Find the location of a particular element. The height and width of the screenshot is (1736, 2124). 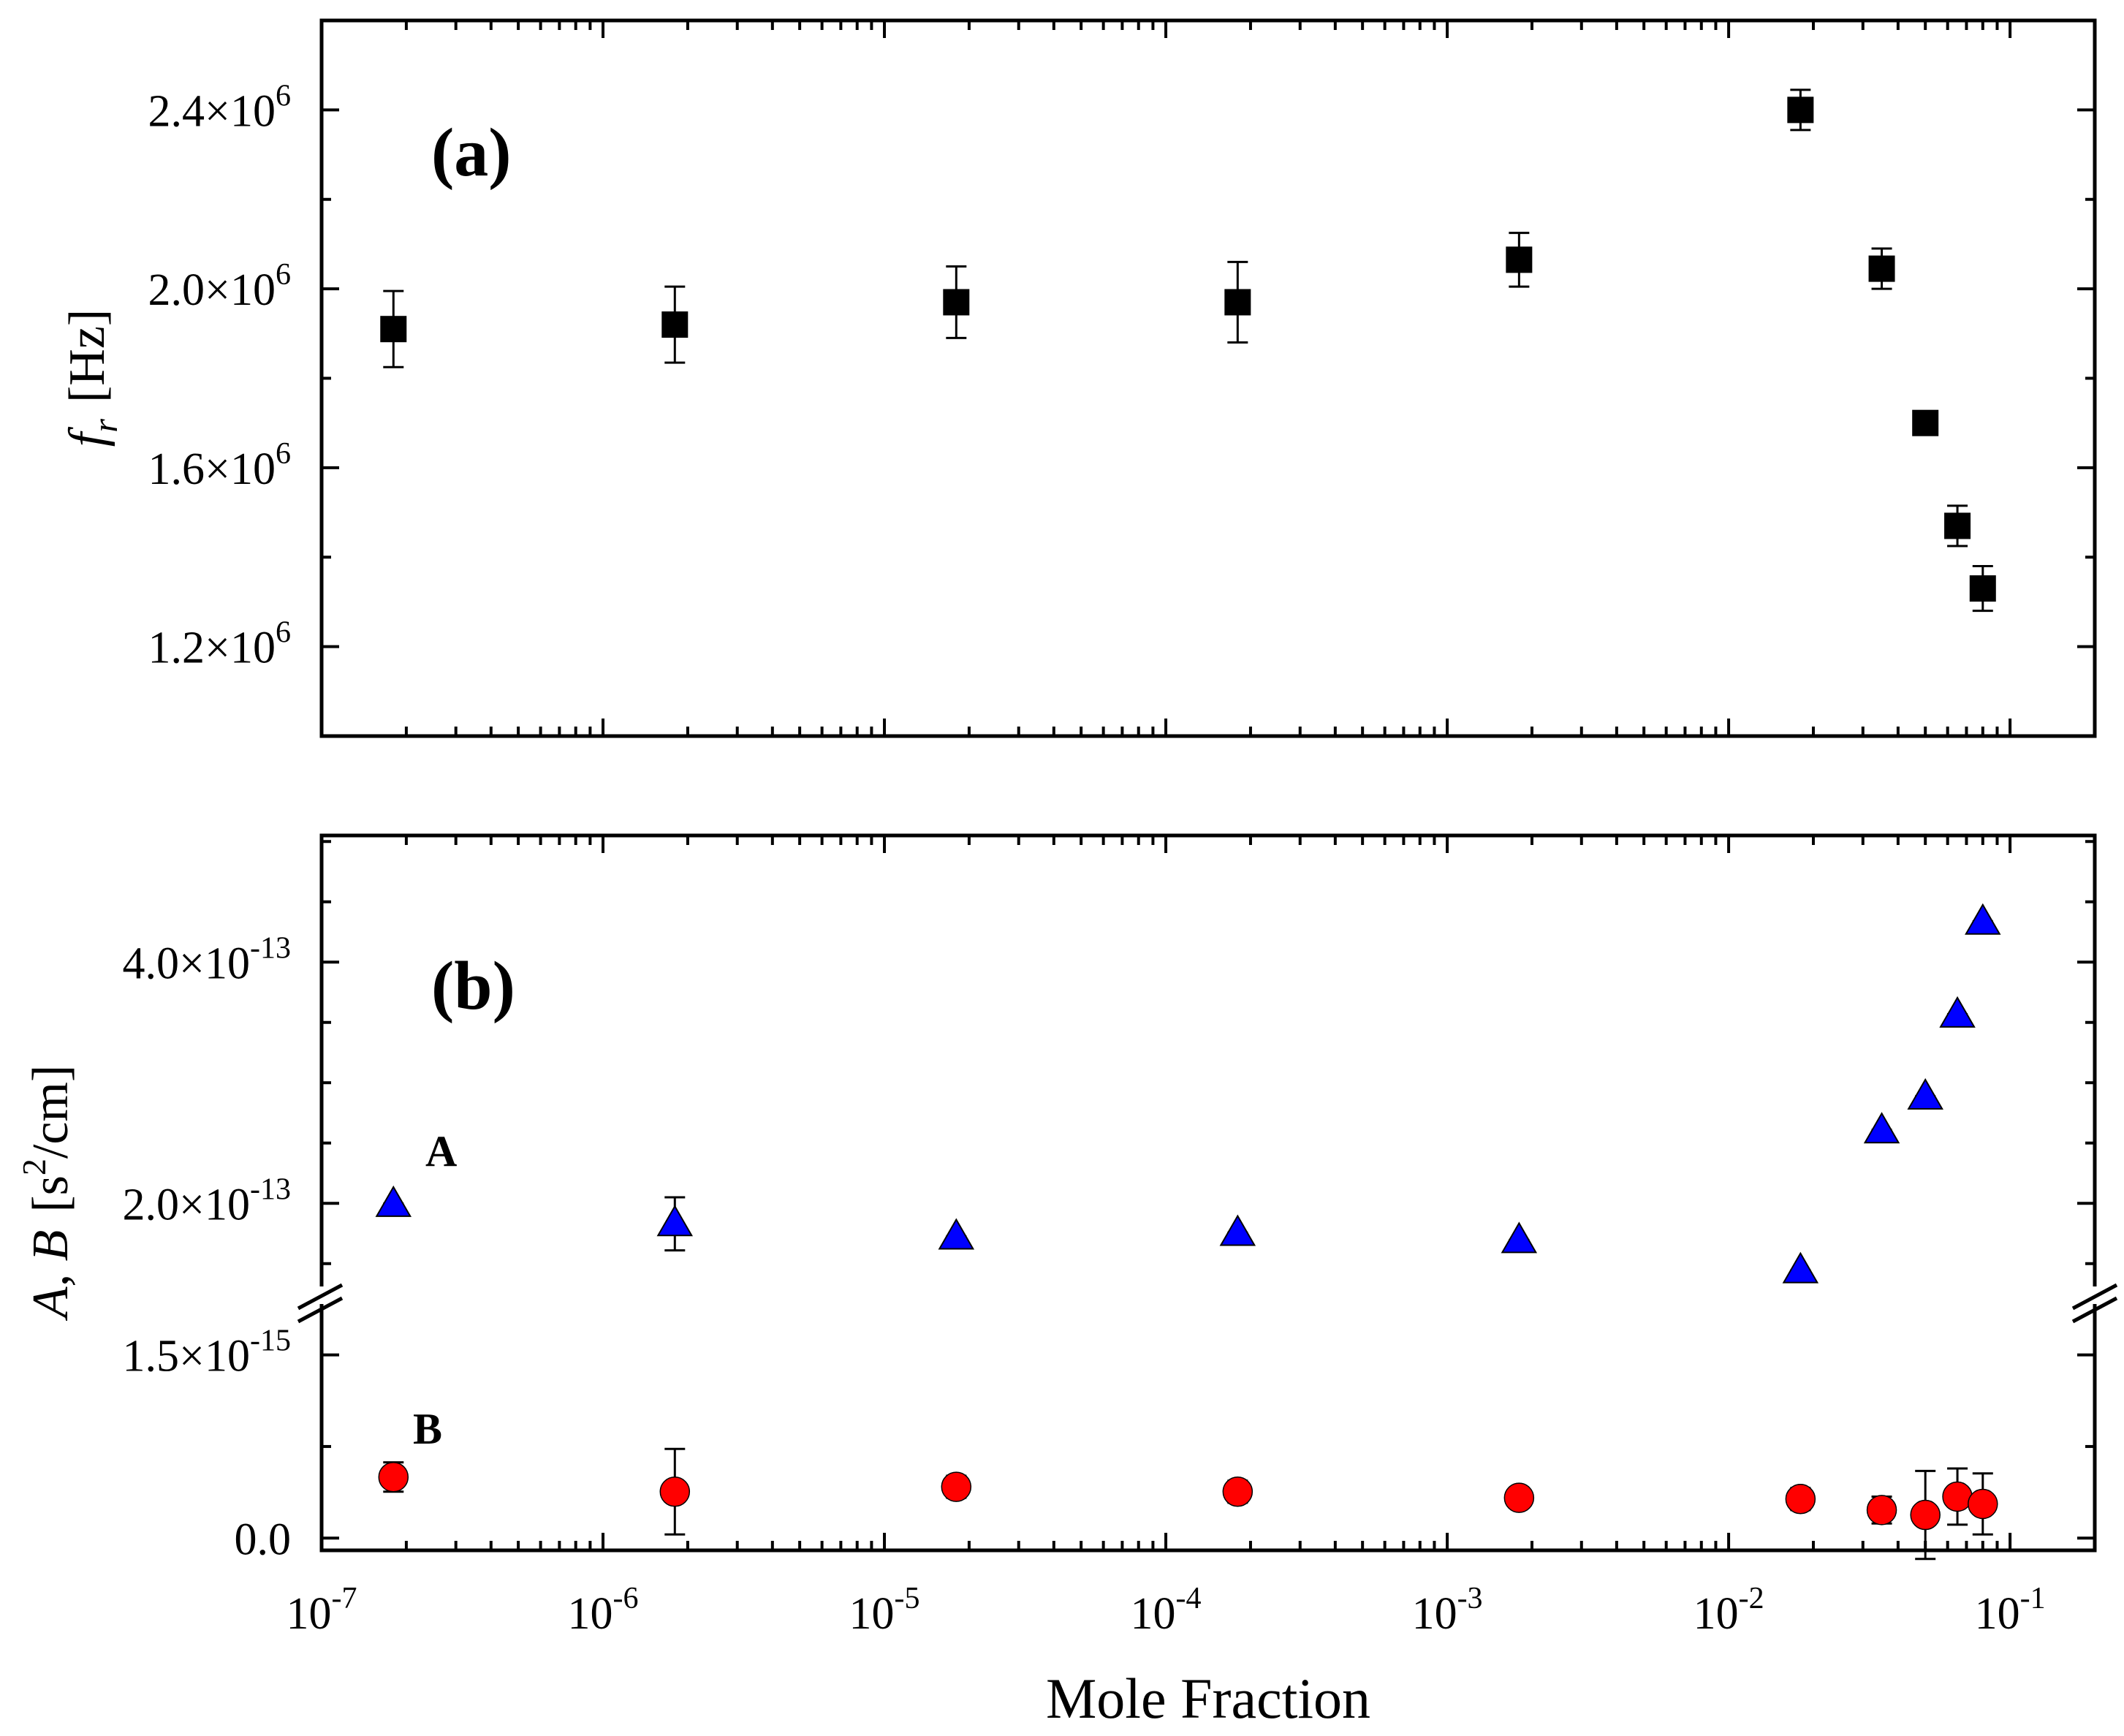

panel-a-ytick-label: 1.2×10⁶ is located at coordinates (219, 644).